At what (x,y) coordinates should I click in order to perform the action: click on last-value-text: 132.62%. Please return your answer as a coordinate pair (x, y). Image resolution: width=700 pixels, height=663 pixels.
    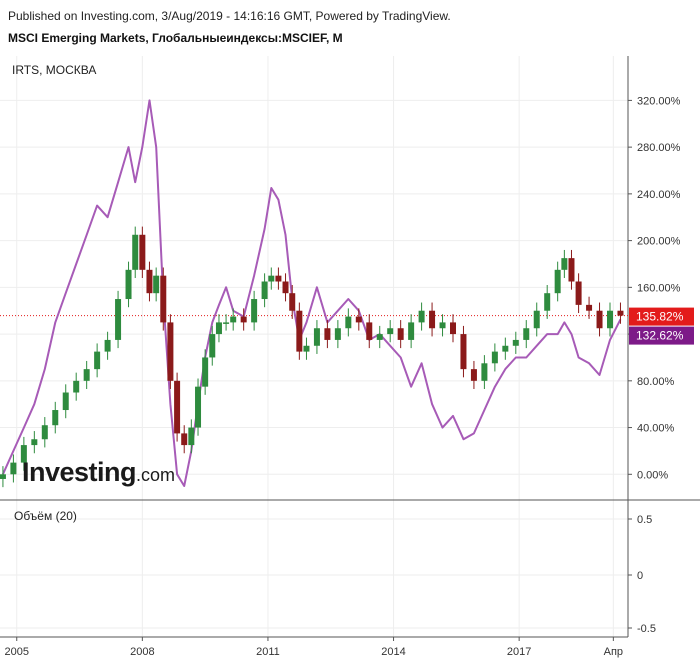
    Looking at the image, I should click on (660, 336).